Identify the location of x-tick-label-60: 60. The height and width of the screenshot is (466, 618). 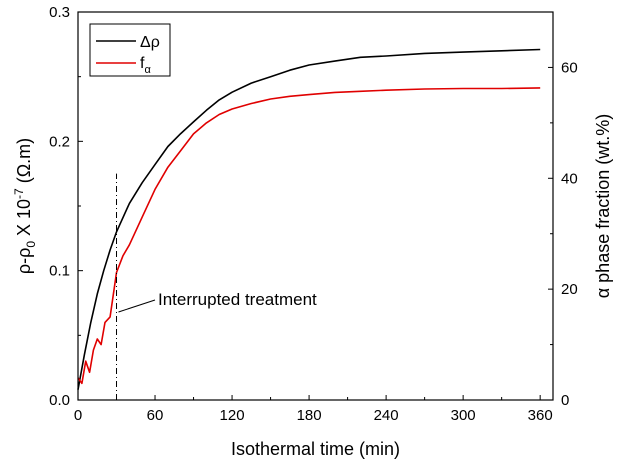
(155, 415).